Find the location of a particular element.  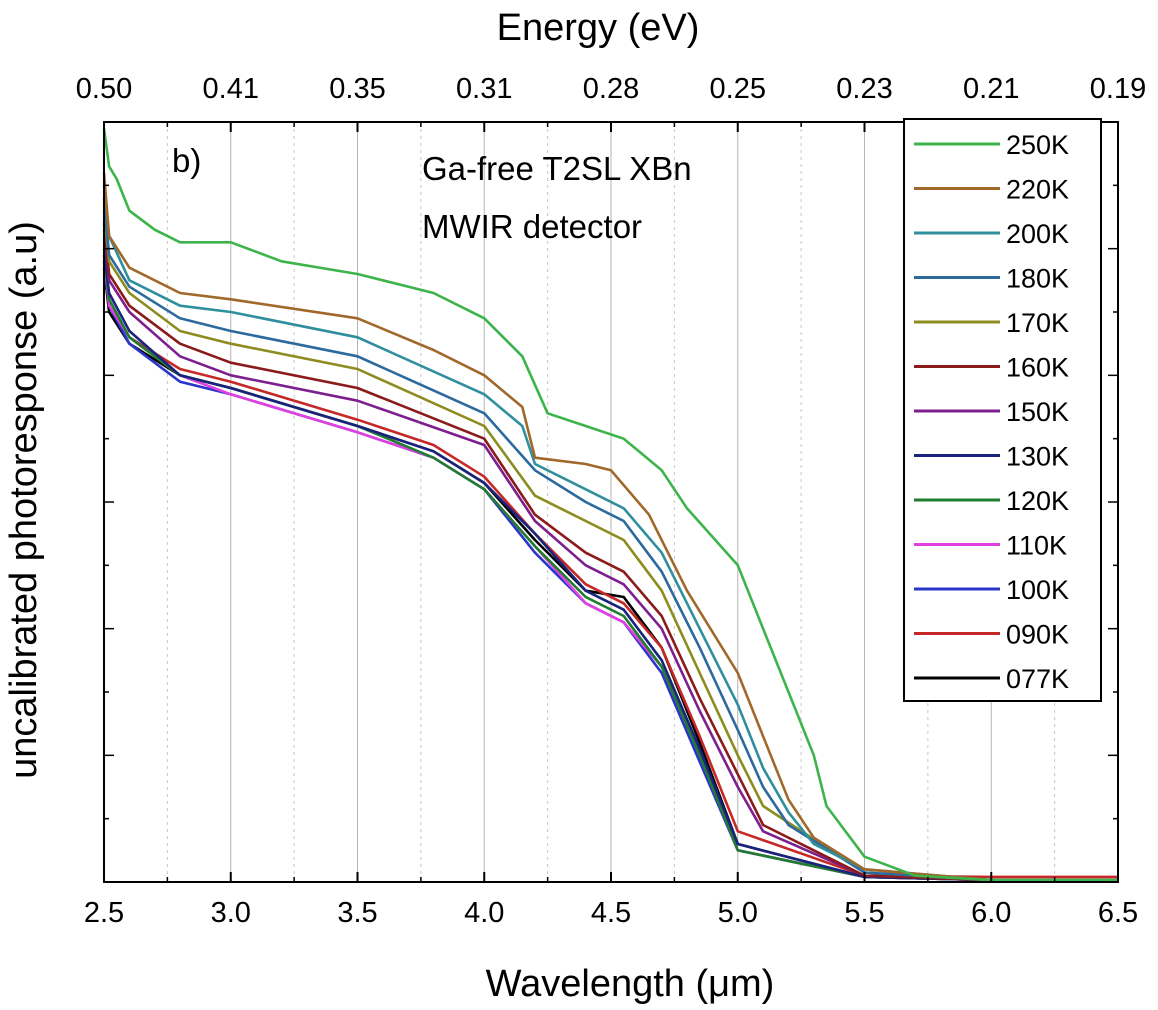

legend-label-100K: 100K is located at coordinates (1037, 590).